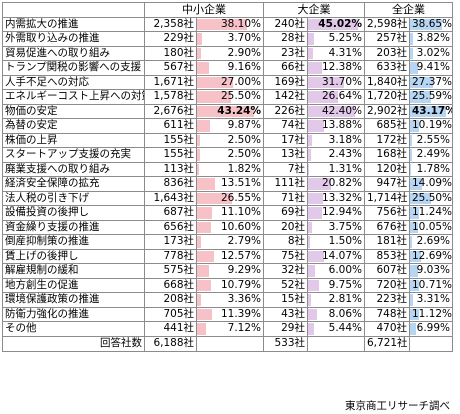  I want to click on sme-percent-text: 11.10%, so click(240, 212).